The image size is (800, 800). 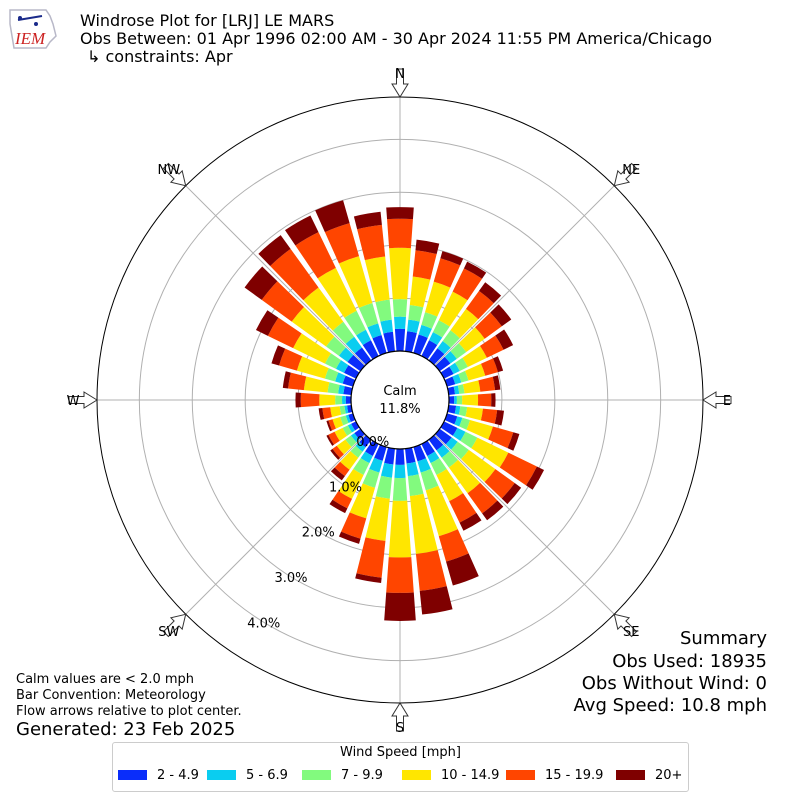 What do you see at coordinates (669, 775) in the screenshot?
I see `legend-label: 20+` at bounding box center [669, 775].